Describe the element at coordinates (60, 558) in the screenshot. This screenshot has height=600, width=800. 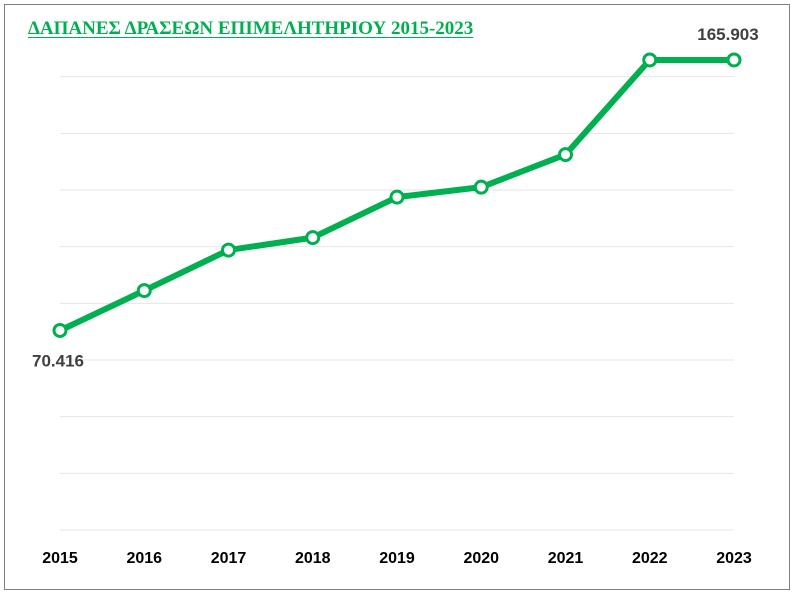
I see `x-tick-label: 2015` at that location.